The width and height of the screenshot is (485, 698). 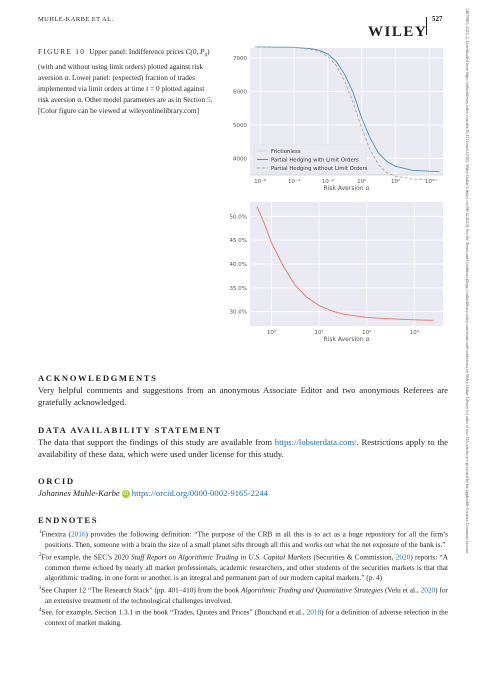 What do you see at coordinates (79, 493) in the screenshot?
I see `orcid-author: Johannes Muhle-Karbe` at bounding box center [79, 493].